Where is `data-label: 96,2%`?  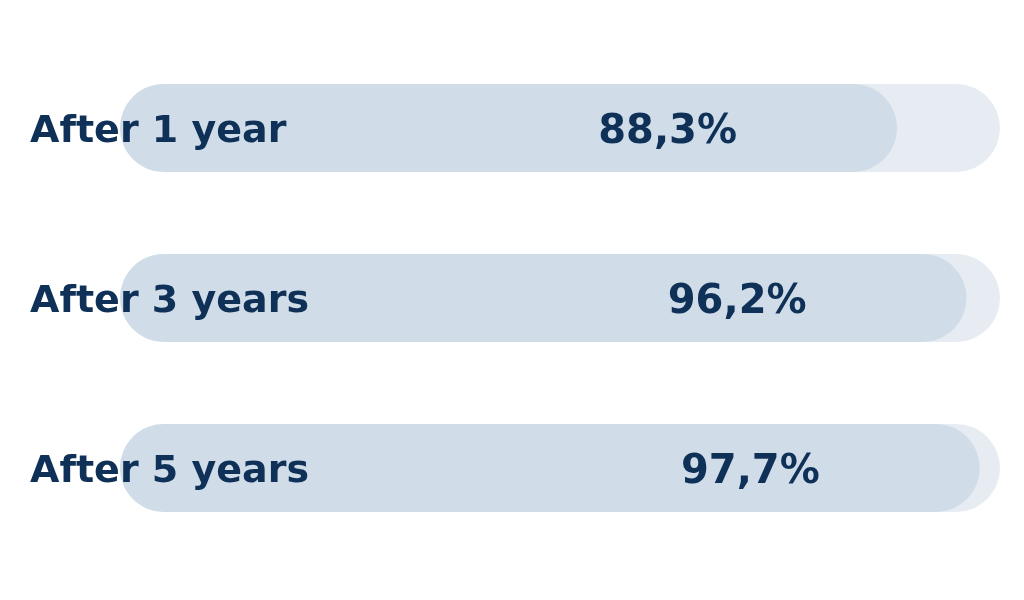
data-label: 96,2% is located at coordinates (737, 299).